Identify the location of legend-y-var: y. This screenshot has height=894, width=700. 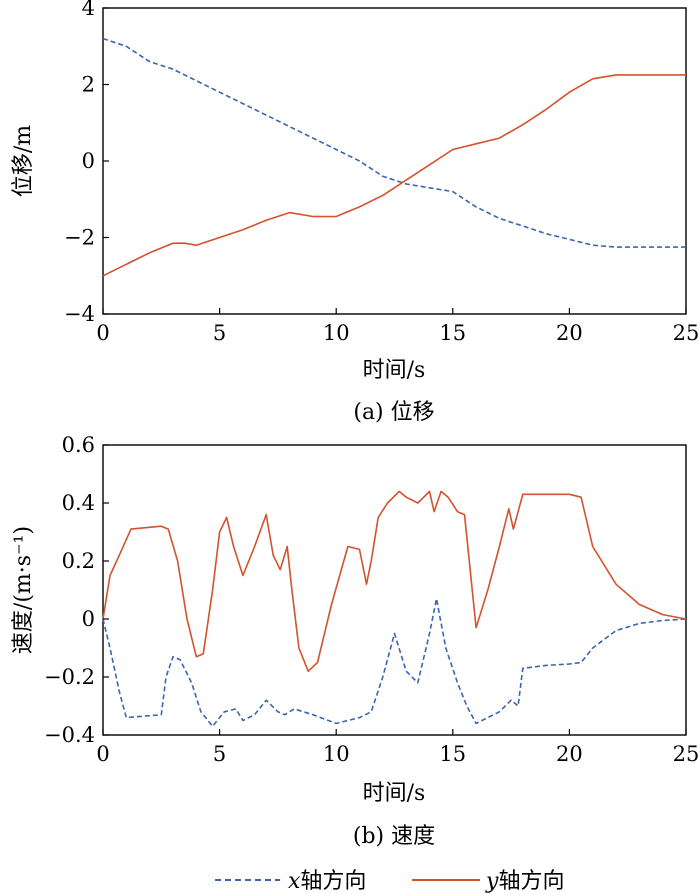
(492, 881).